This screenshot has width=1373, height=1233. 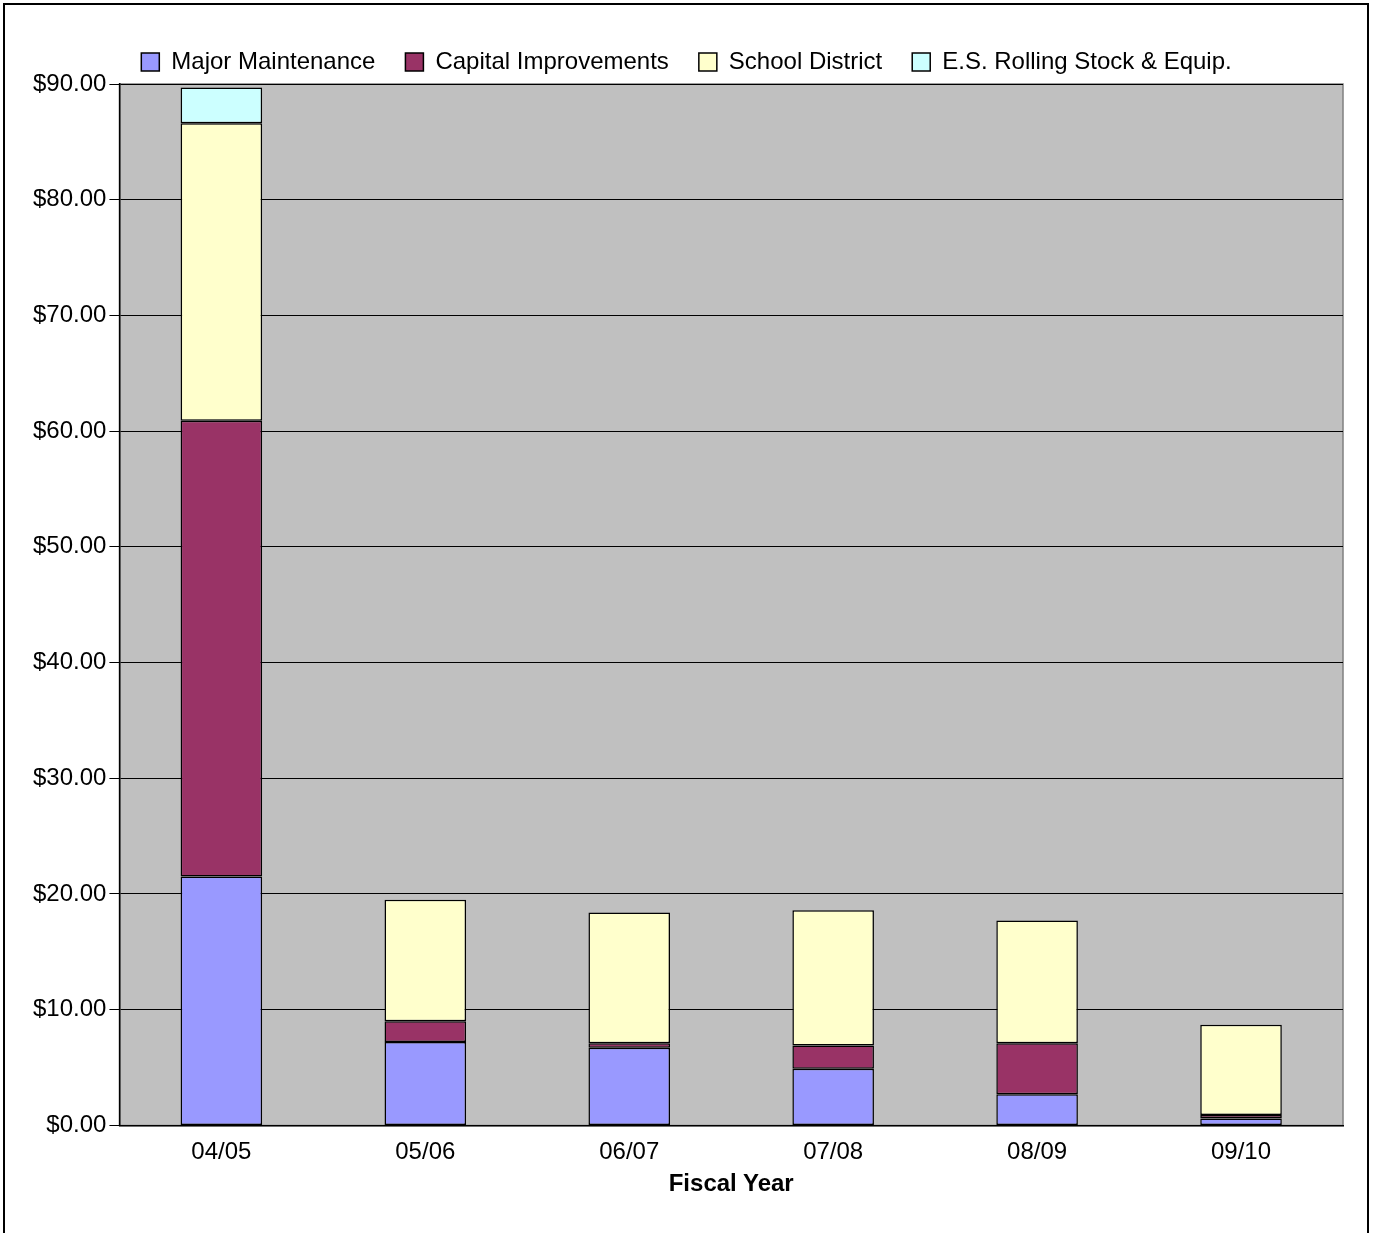 I want to click on x-tick-label: 05/06, so click(x=425, y=1151).